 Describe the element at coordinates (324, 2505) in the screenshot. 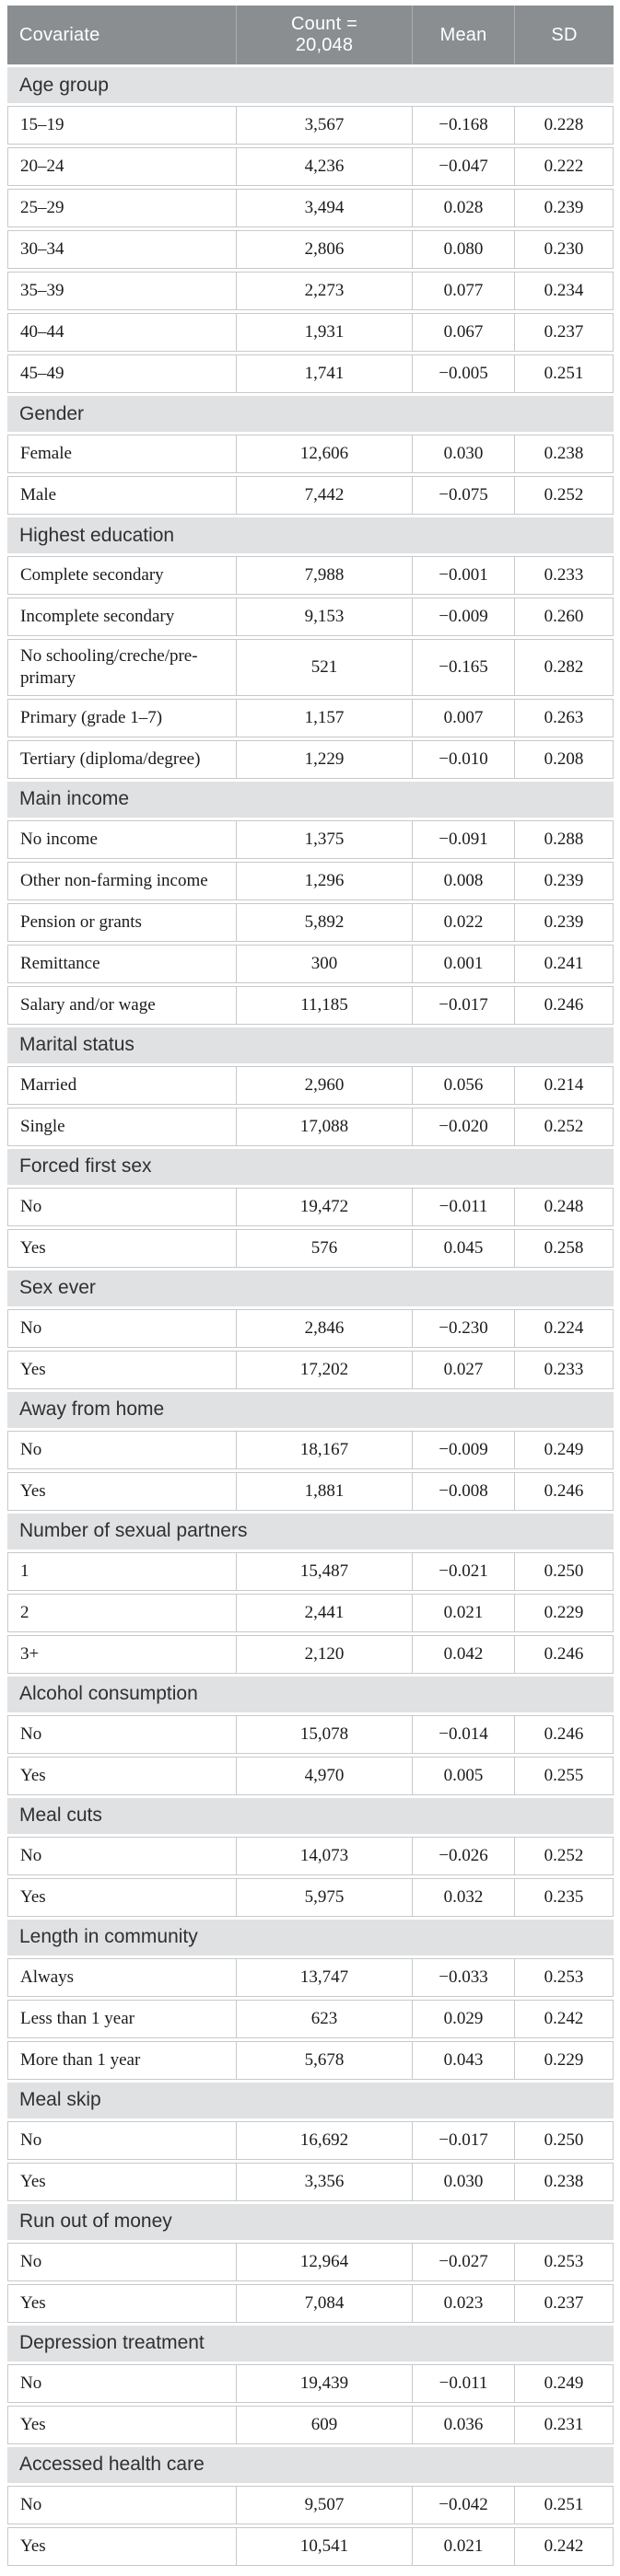

I see `cell-count: 9,507` at that location.